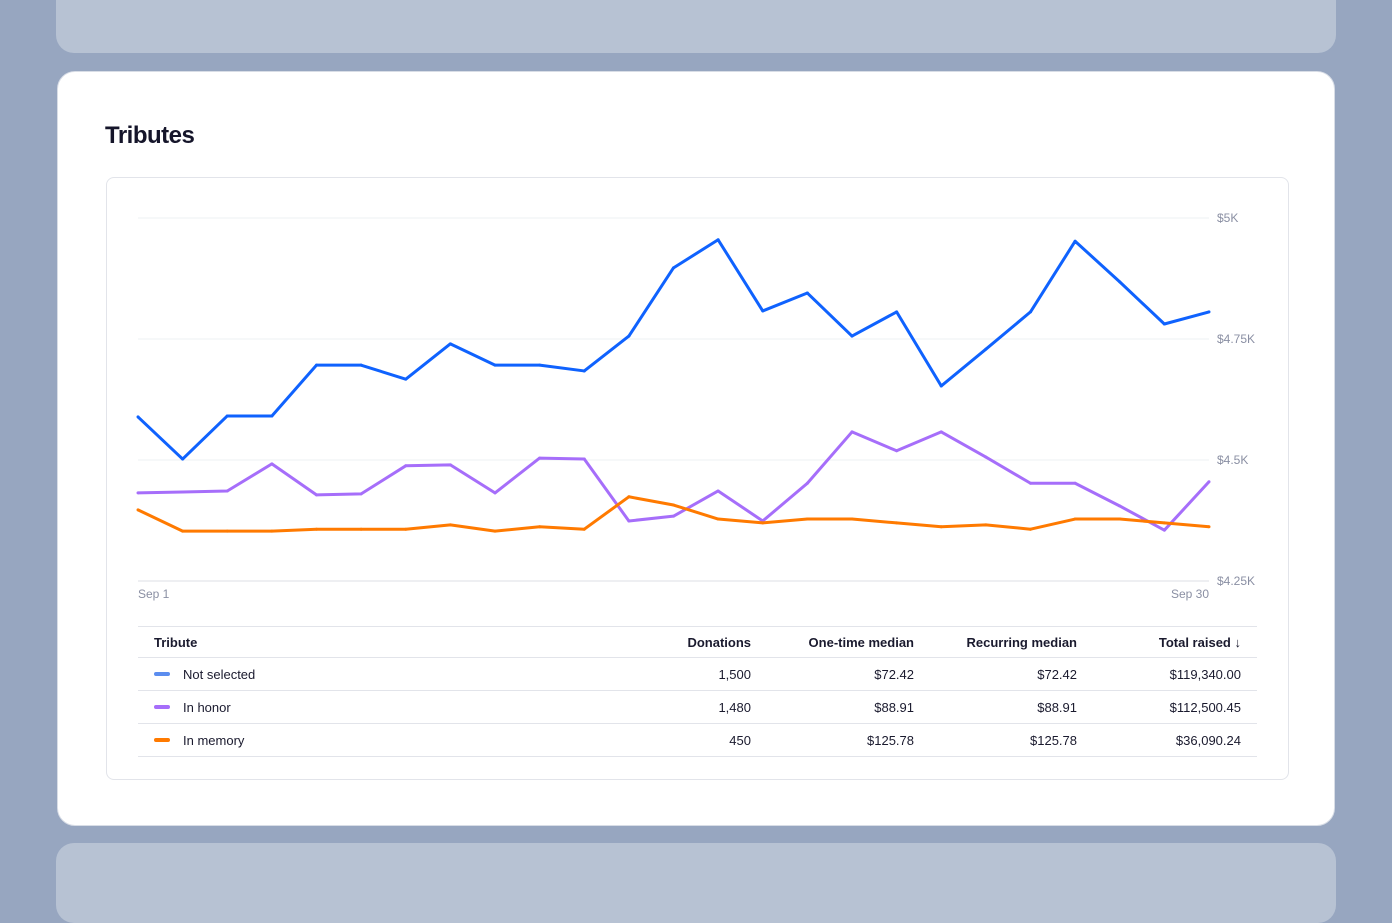 This screenshot has height=923, width=1392. I want to click on table-row: In honor 1,480 $88.91 $88.91 $112,500.45, so click(697, 707).